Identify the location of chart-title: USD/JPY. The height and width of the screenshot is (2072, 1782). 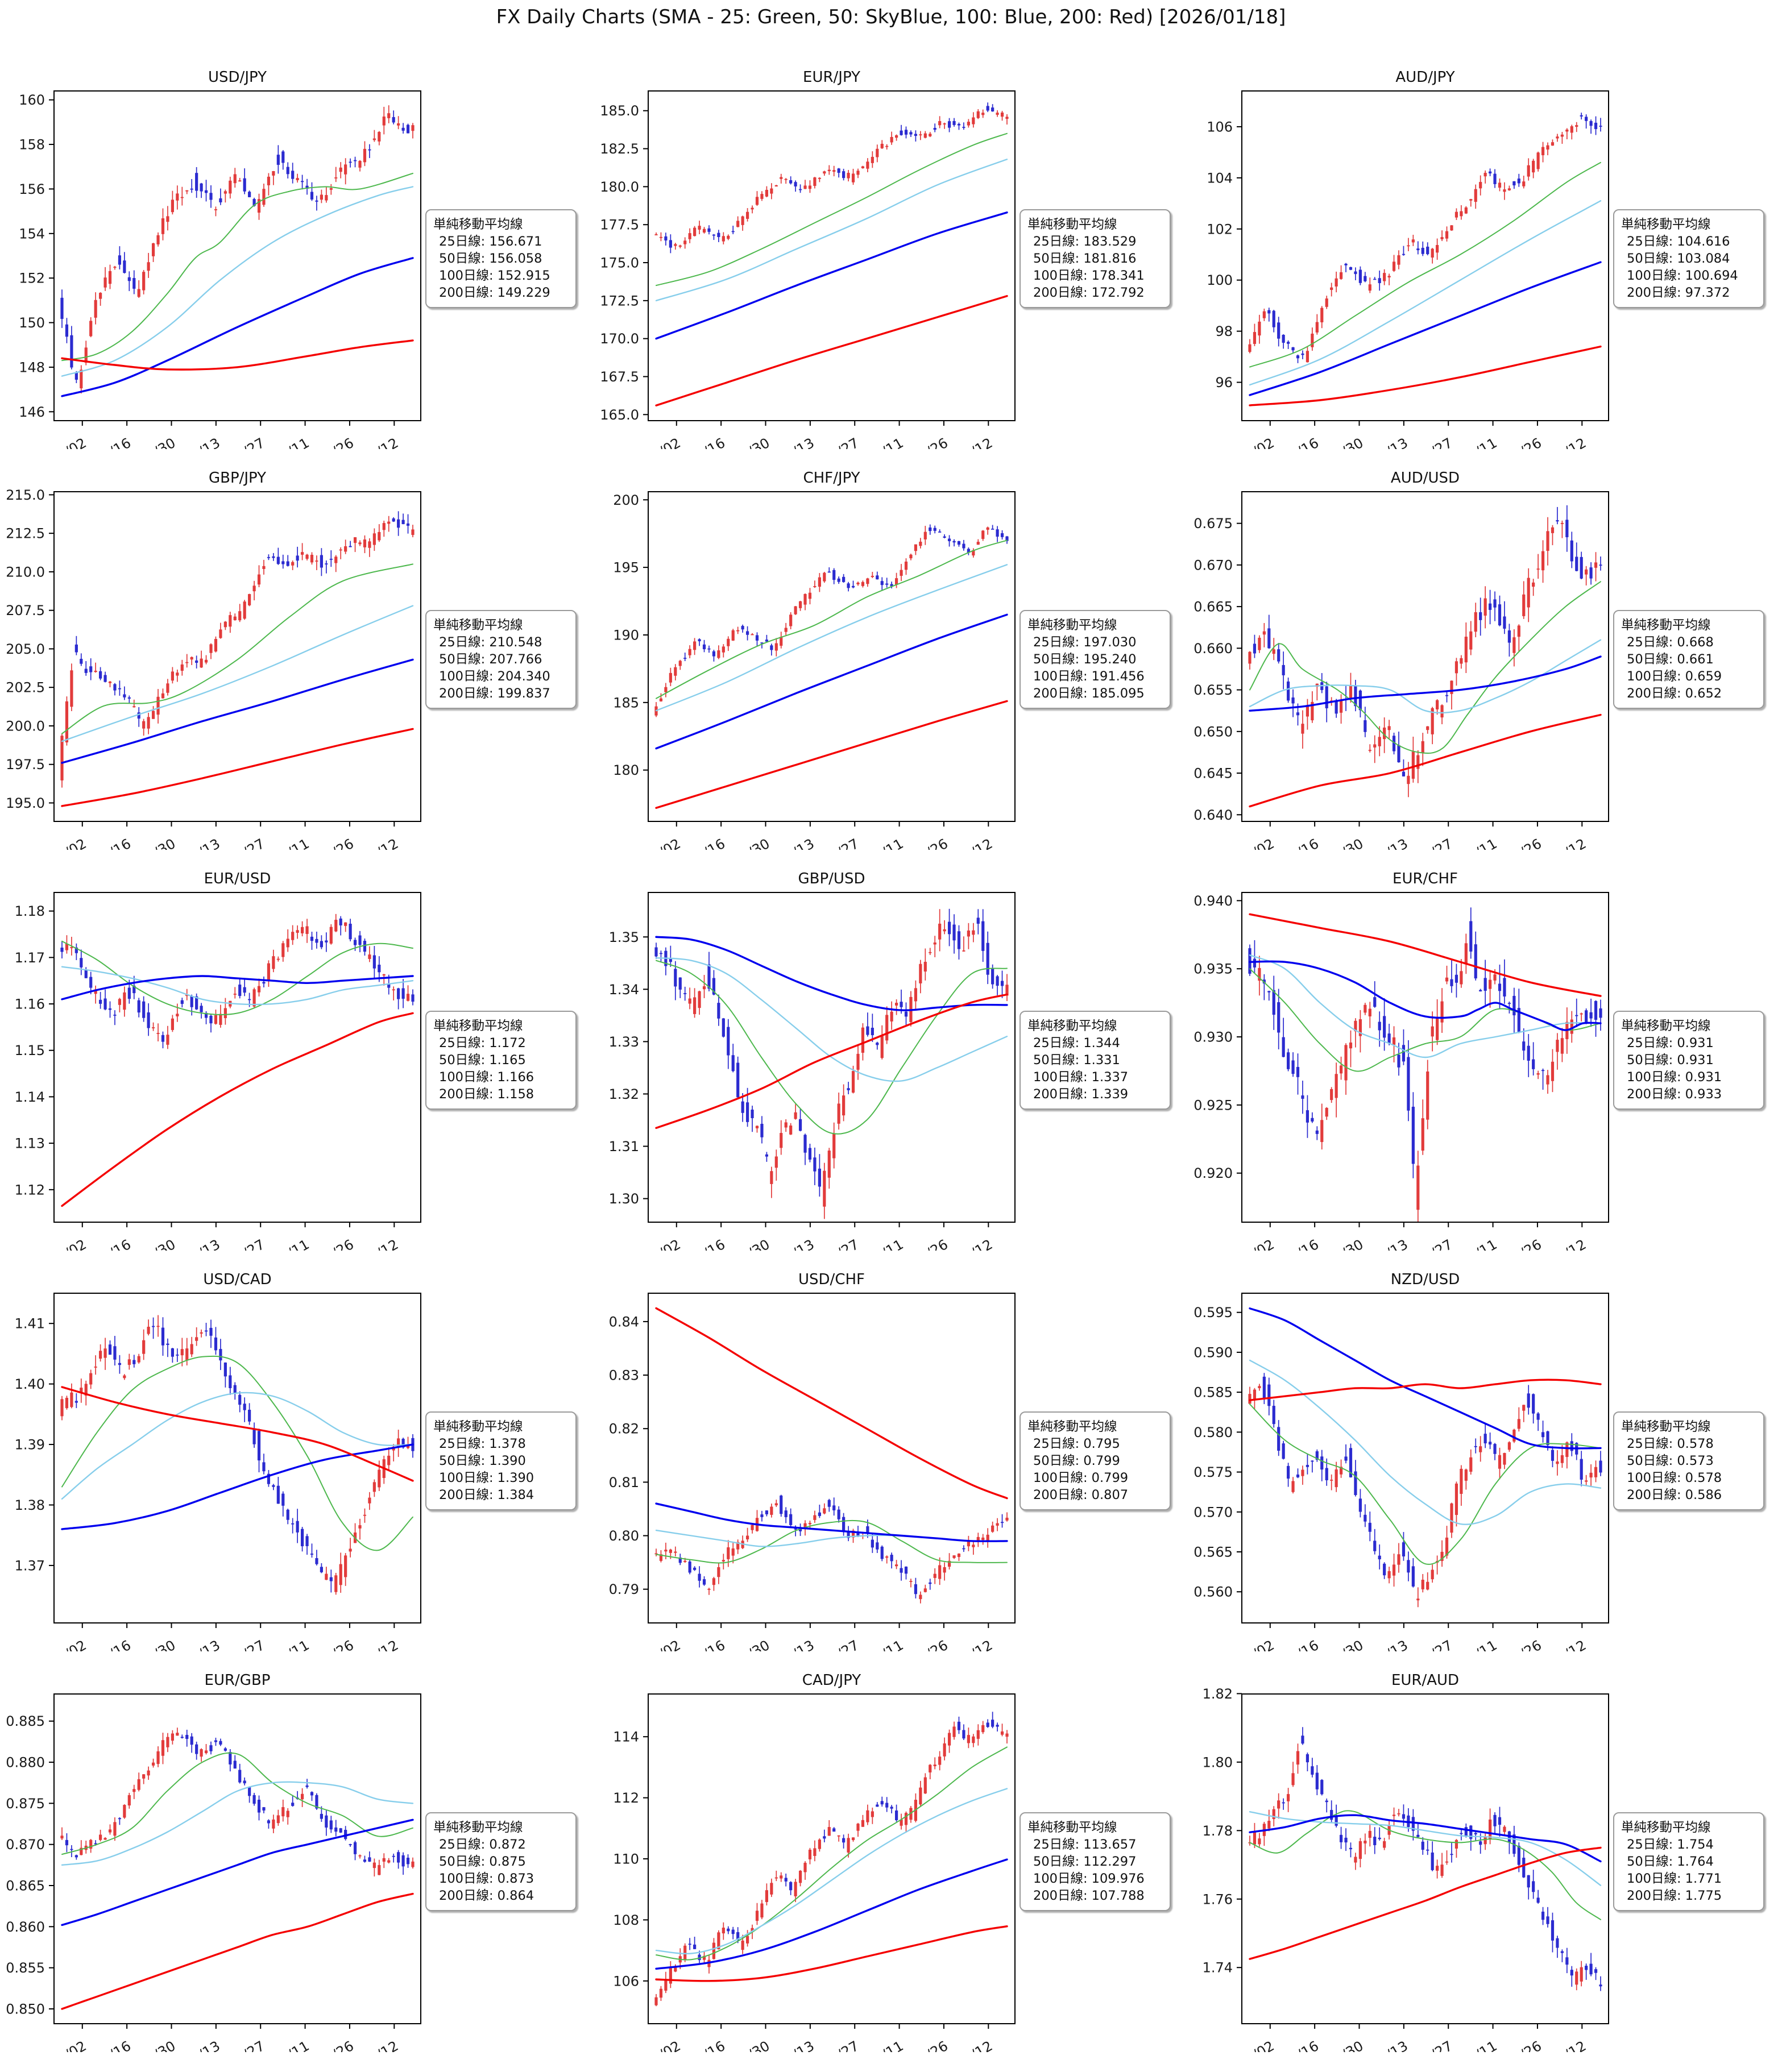
(238, 77).